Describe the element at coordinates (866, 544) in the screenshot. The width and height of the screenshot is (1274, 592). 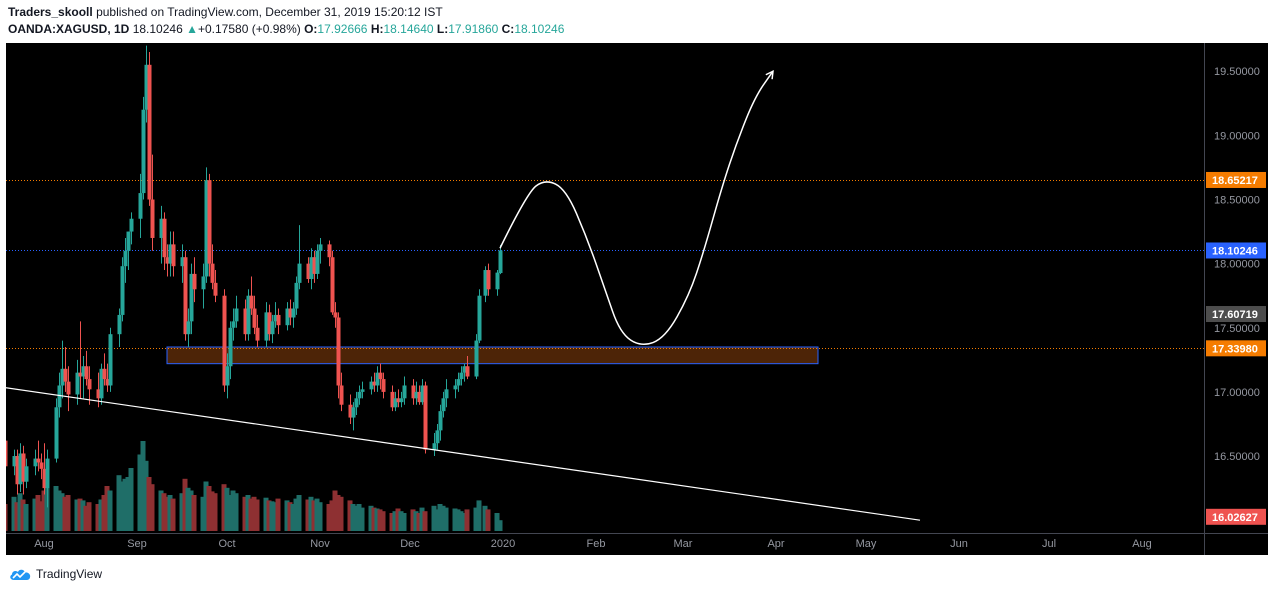
I see `x-tick-label: May` at that location.